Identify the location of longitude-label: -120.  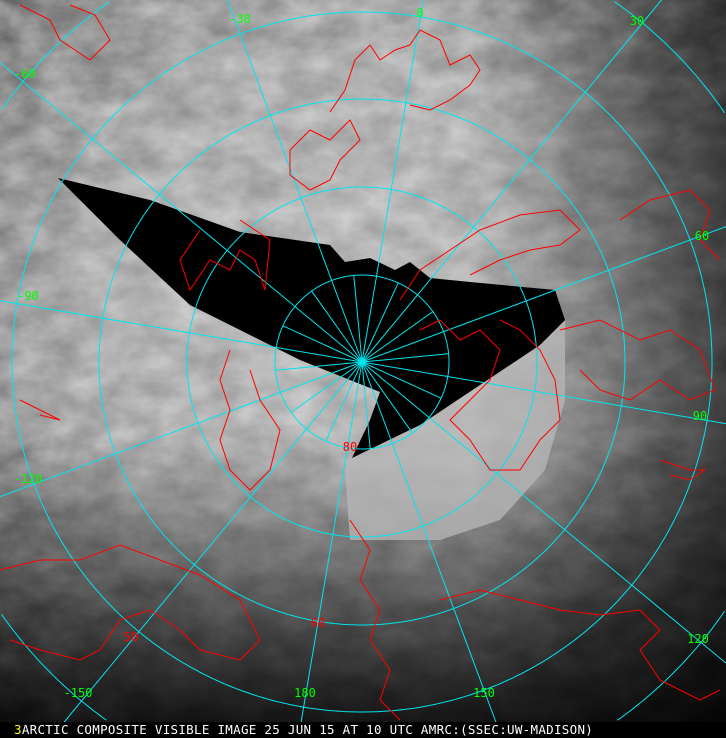
(28, 479).